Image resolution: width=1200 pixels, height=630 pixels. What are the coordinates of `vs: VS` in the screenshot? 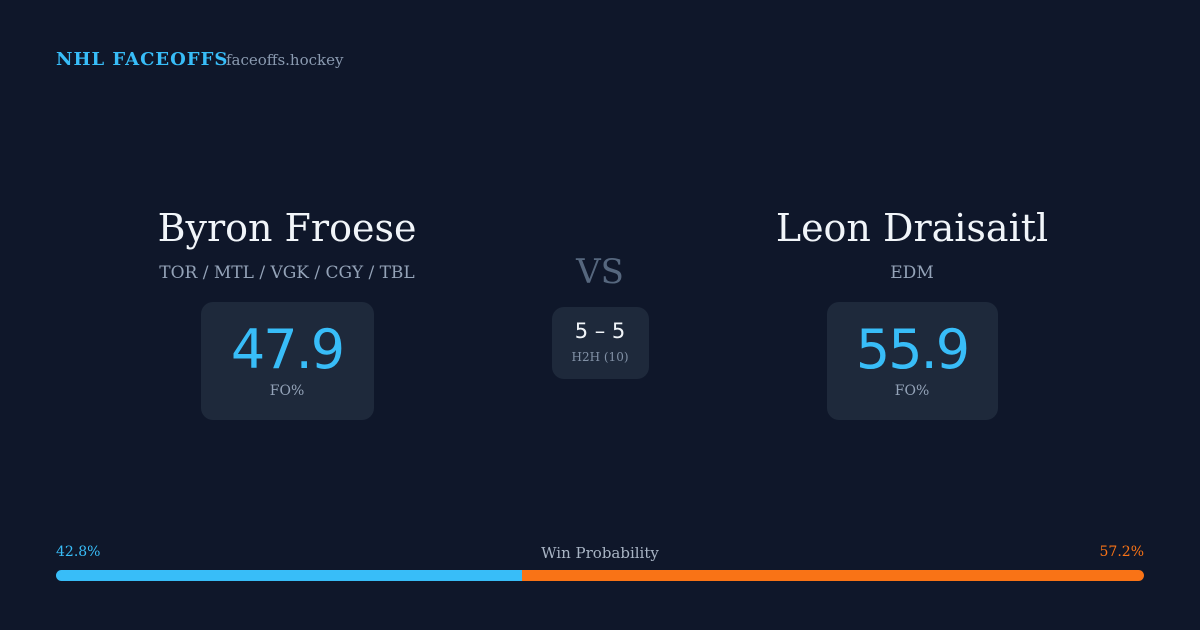 It's located at (600, 272).